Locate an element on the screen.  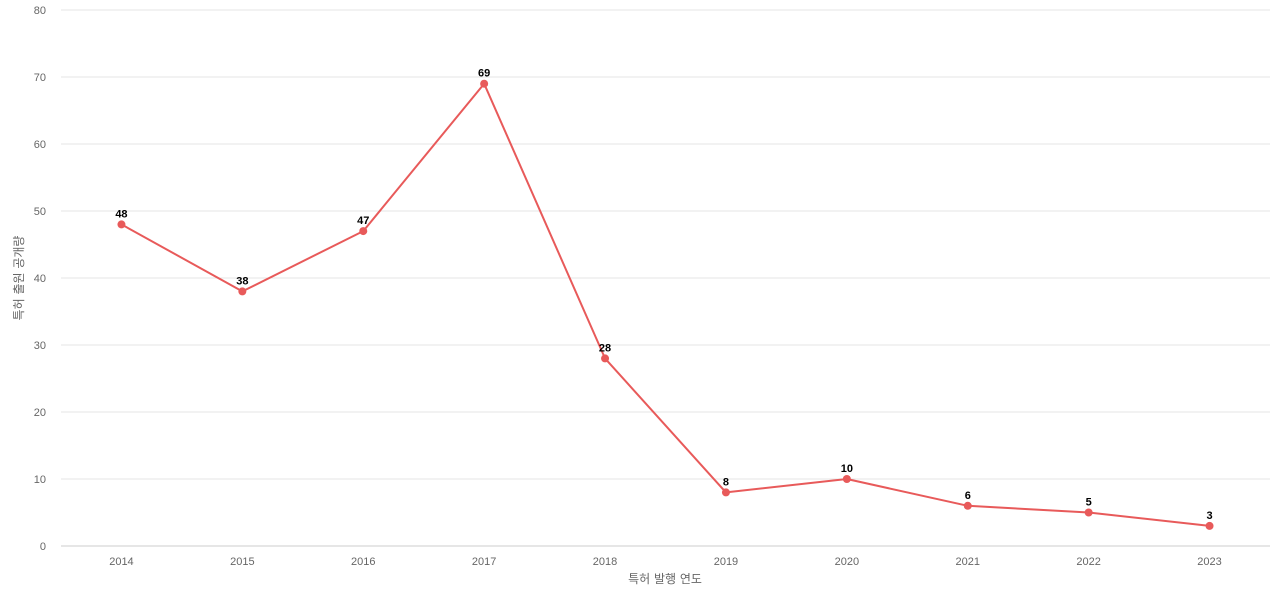
x-axis-ticks: 2014 2015 2016 2017 2018 2019 2020 2021 2022 2023 is located at coordinates (665, 562).